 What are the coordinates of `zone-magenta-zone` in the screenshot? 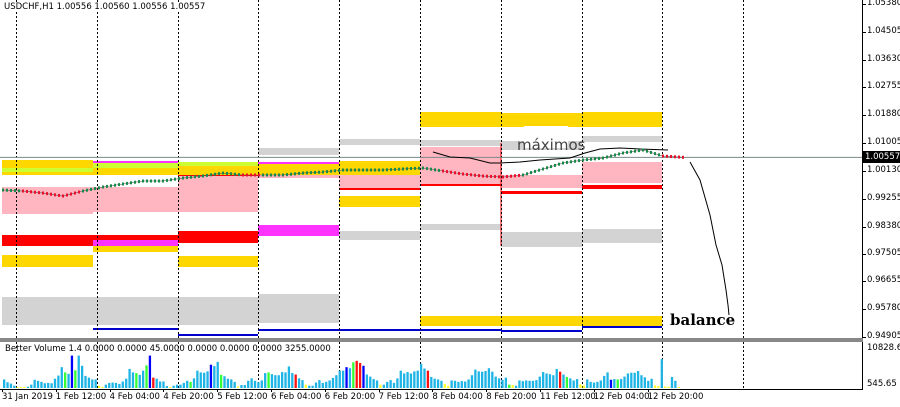 It's located at (135, 243).